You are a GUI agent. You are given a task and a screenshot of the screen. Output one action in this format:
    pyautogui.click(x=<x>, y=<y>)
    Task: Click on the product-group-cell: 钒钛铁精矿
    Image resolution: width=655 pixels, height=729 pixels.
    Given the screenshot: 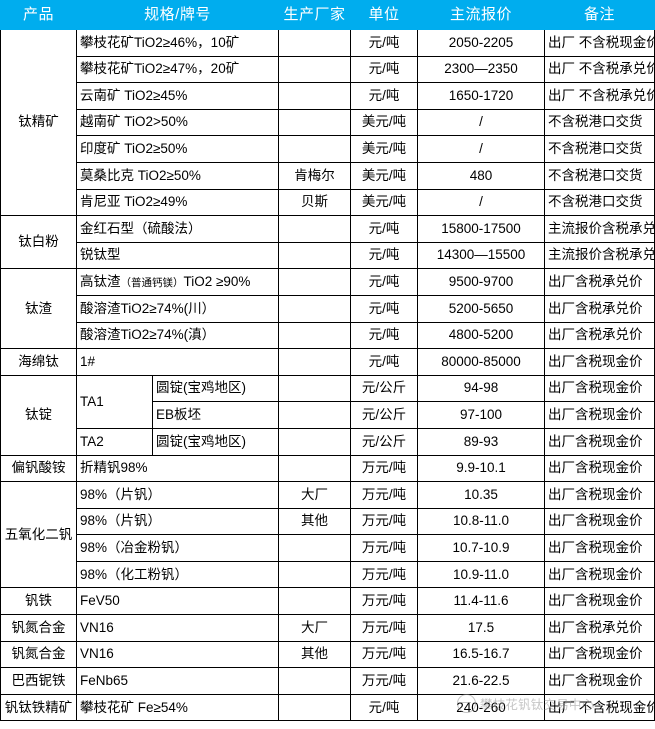 What is the action you would take?
    pyautogui.click(x=38, y=707)
    